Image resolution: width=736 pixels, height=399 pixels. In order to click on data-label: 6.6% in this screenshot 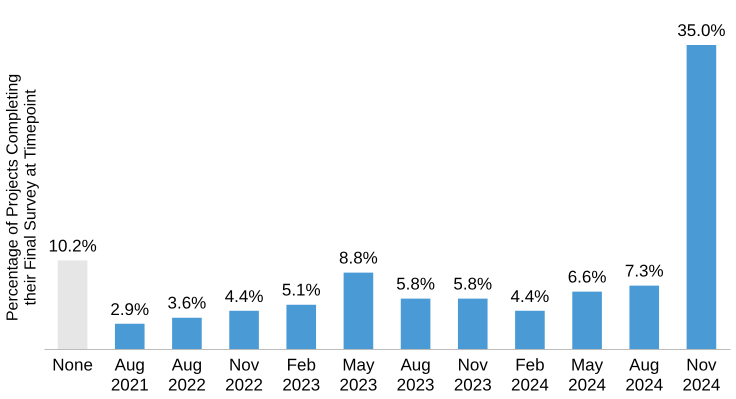, I will do `click(587, 277)`.